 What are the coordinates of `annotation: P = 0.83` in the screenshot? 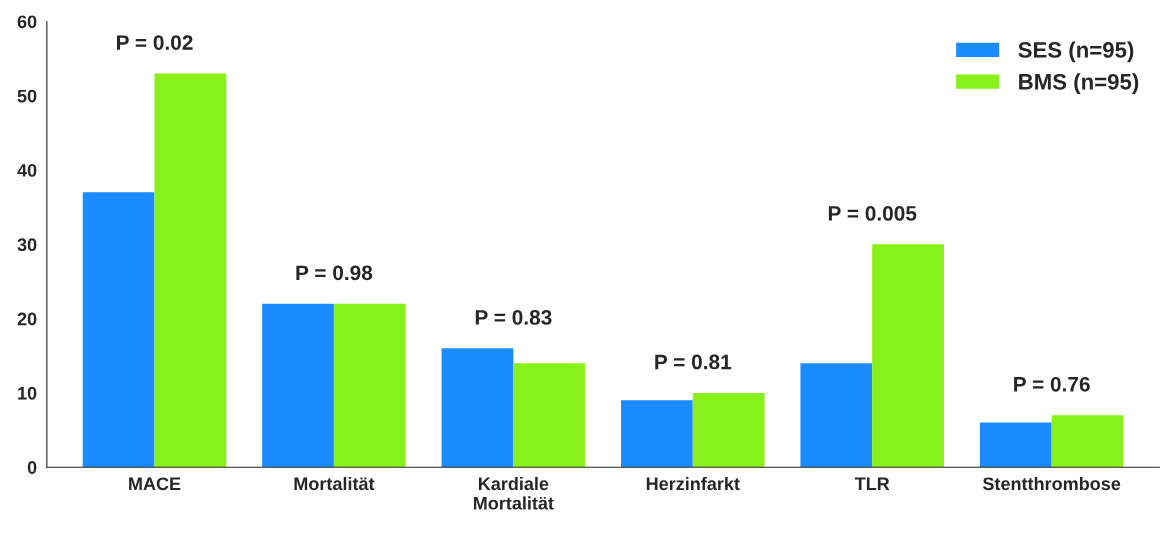 It's located at (513, 317).